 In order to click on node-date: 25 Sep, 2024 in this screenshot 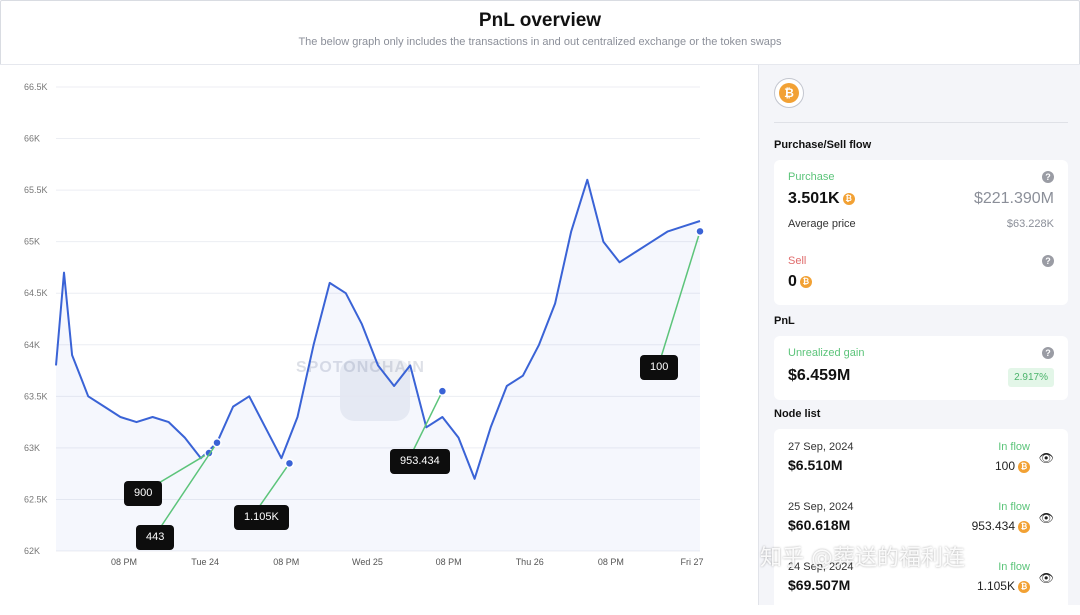, I will do `click(821, 507)`.